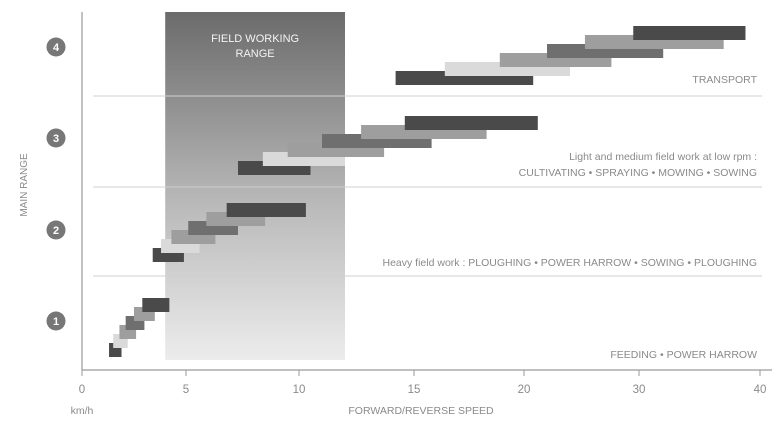 The height and width of the screenshot is (422, 774). Describe the element at coordinates (82, 390) in the screenshot. I see `x-tick-label-0: 0` at that location.